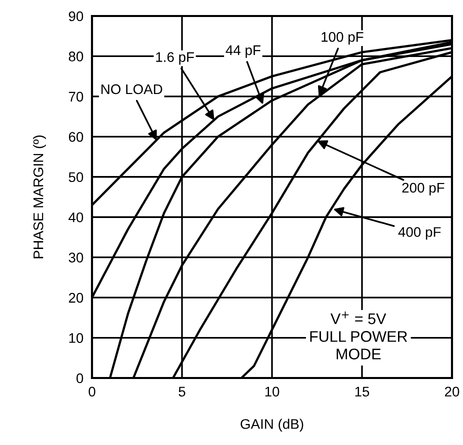 The width and height of the screenshot is (463, 445). I want to click on y-tick-label: 20, so click(76, 297).